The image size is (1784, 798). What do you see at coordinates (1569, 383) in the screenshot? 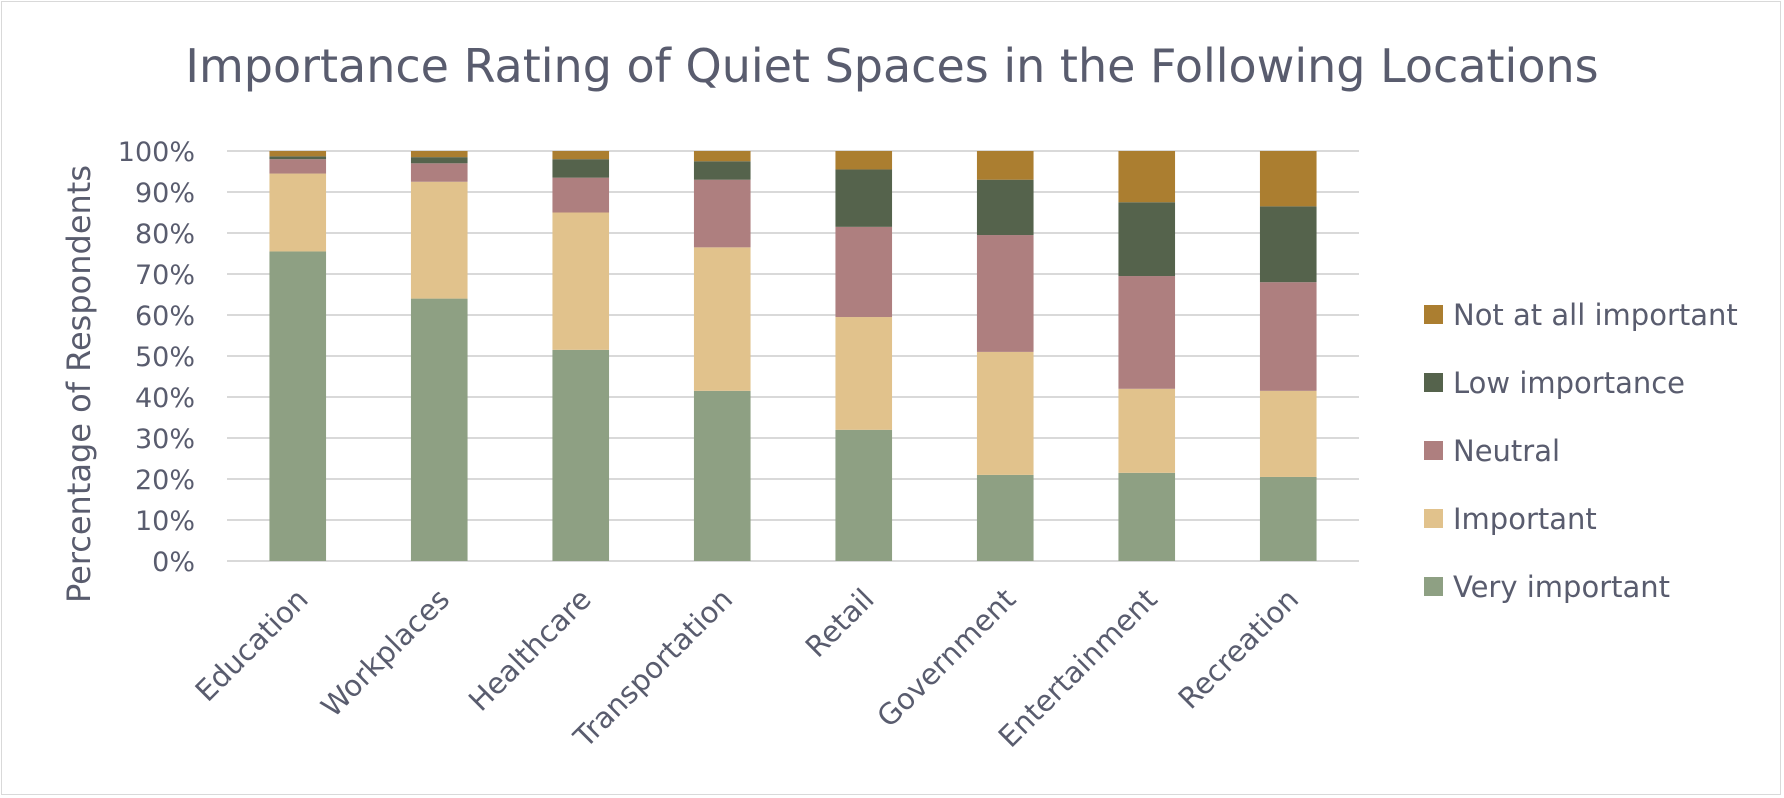
I see `legend-label: Low importance` at bounding box center [1569, 383].